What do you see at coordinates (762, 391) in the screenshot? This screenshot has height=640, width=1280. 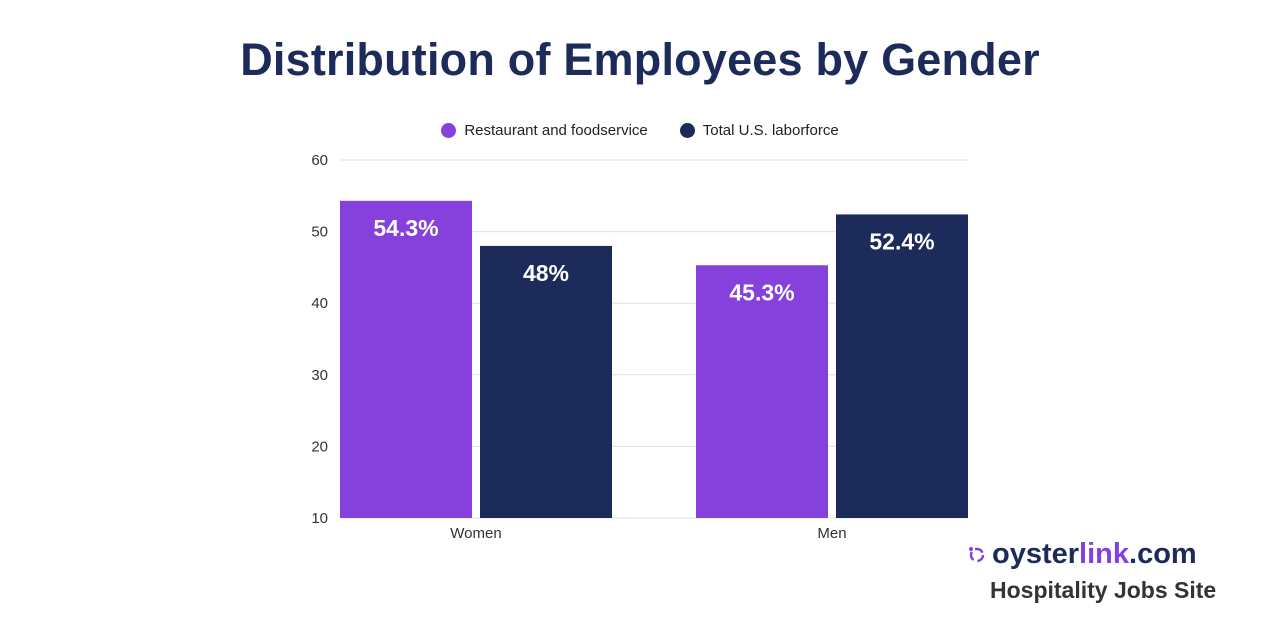 I see `bar-men-restaurant` at bounding box center [762, 391].